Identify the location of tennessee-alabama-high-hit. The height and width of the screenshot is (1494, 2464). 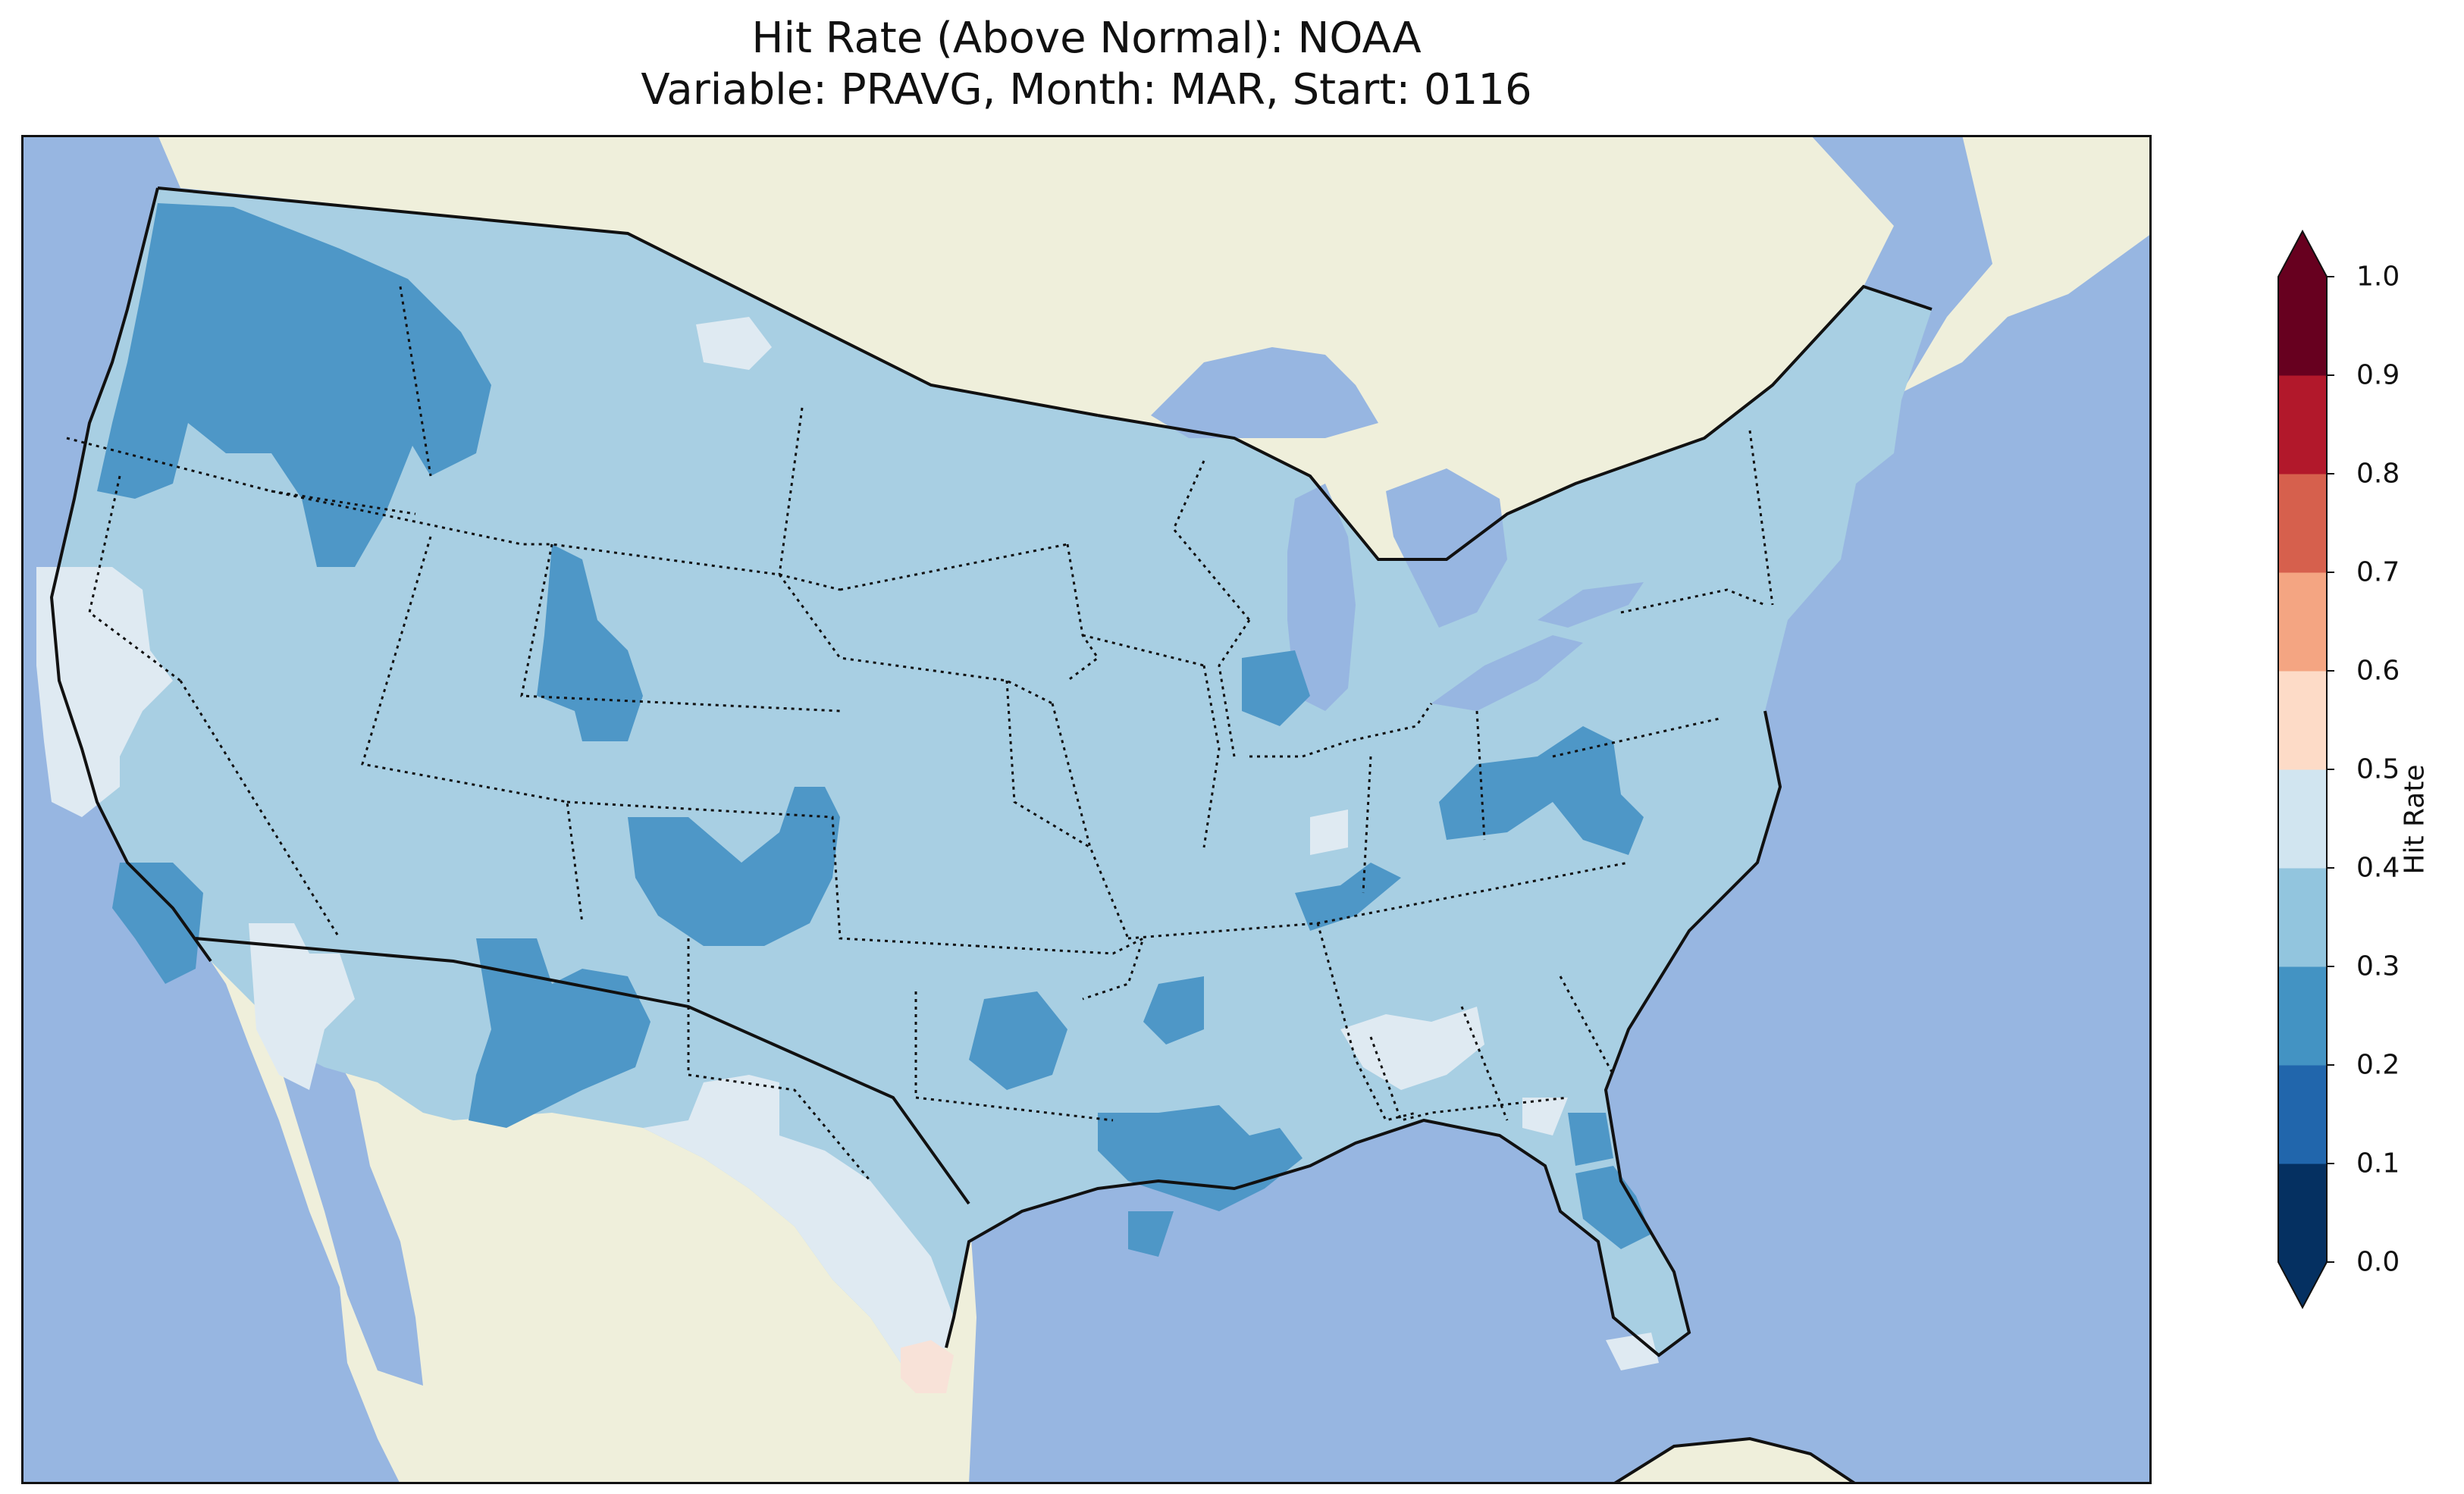
(1412, 1048).